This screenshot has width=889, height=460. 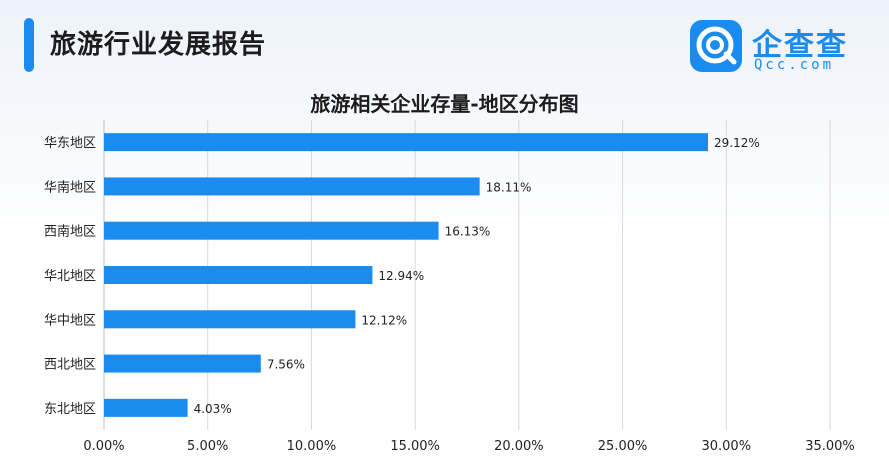 I want to click on data-label: 12.12%, so click(x=384, y=320).